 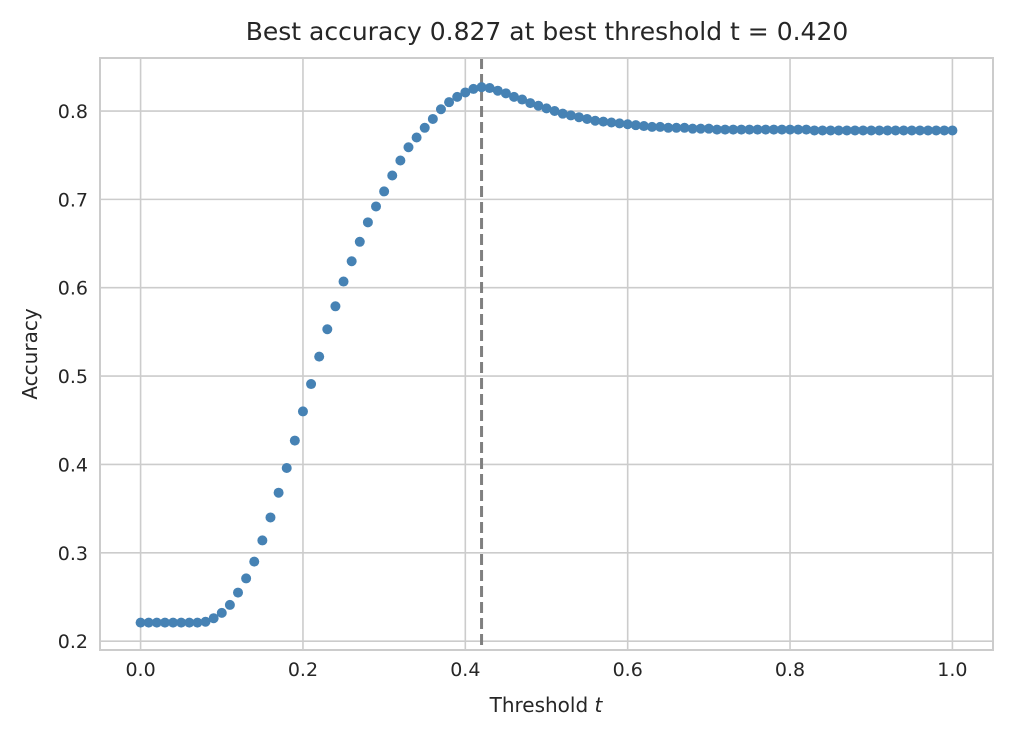 What do you see at coordinates (539, 705) in the screenshot?
I see `x-axis-label-text: Threshold` at bounding box center [539, 705].